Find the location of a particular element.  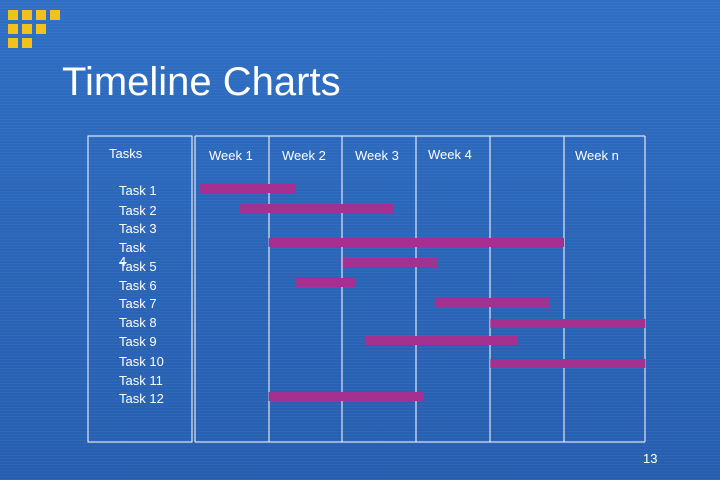

week-header: Week 2 is located at coordinates (304, 155).